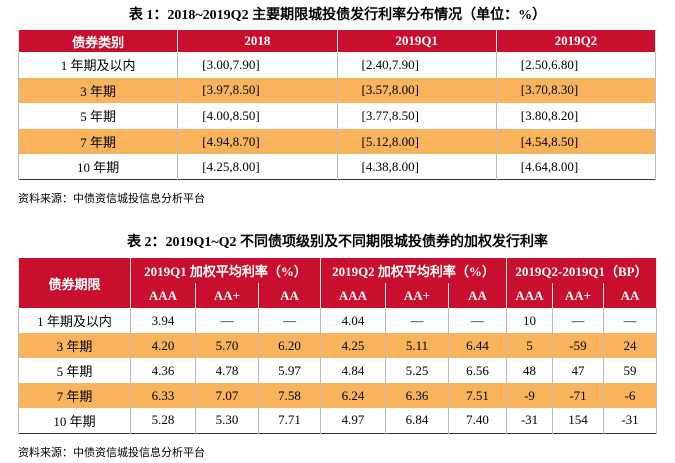  What do you see at coordinates (257, 141) in the screenshot?
I see `cell: [4.94,8.70]` at bounding box center [257, 141].